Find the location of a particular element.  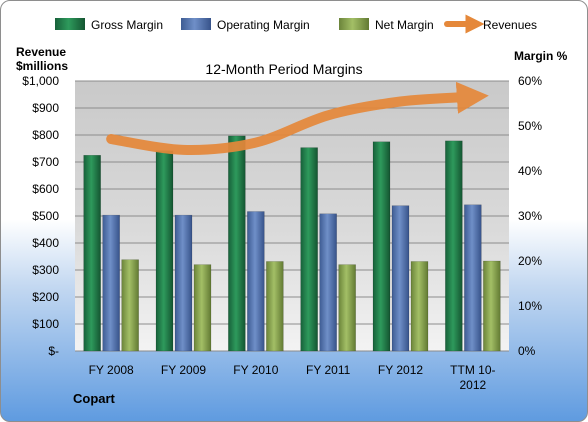

right-axis-ticks: 0% 10% 20% 30% 40% 50% 60% is located at coordinates (530, 216).